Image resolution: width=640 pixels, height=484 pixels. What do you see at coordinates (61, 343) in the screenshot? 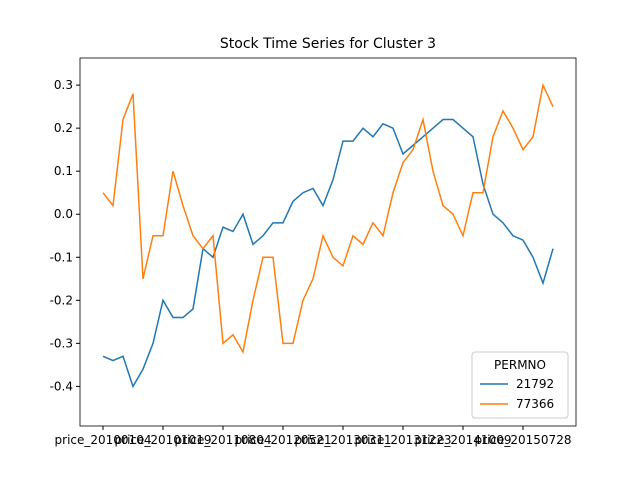
I see `y-tick-label: -0.3` at bounding box center [61, 343].